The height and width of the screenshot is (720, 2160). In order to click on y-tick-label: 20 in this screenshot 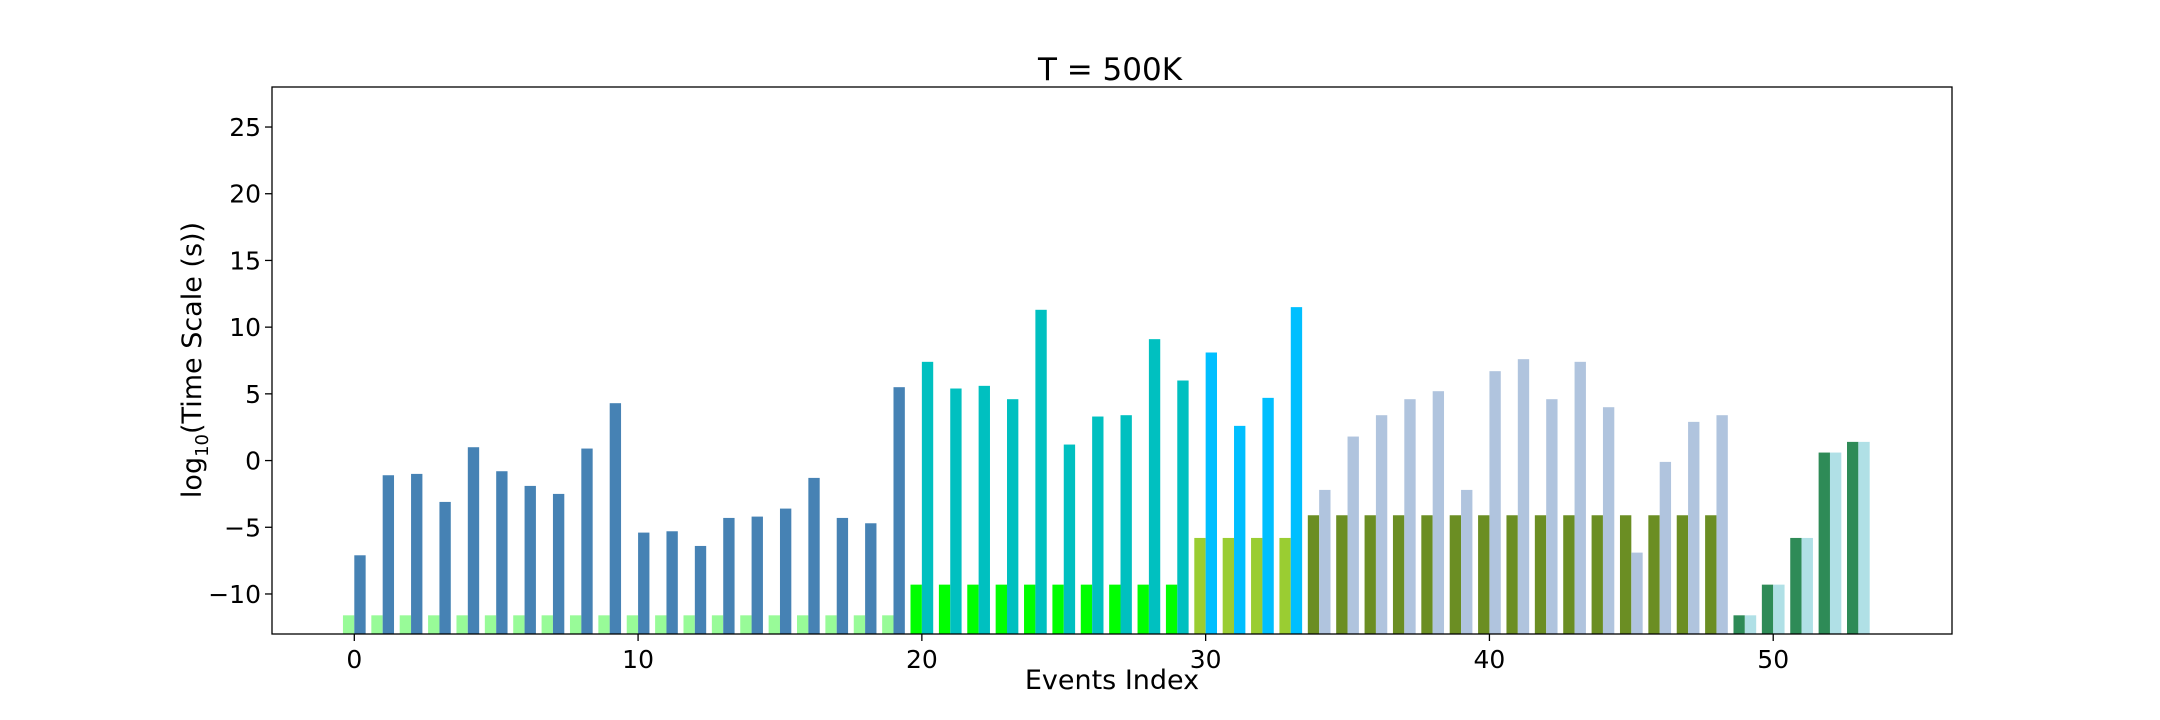, I will do `click(245, 194)`.